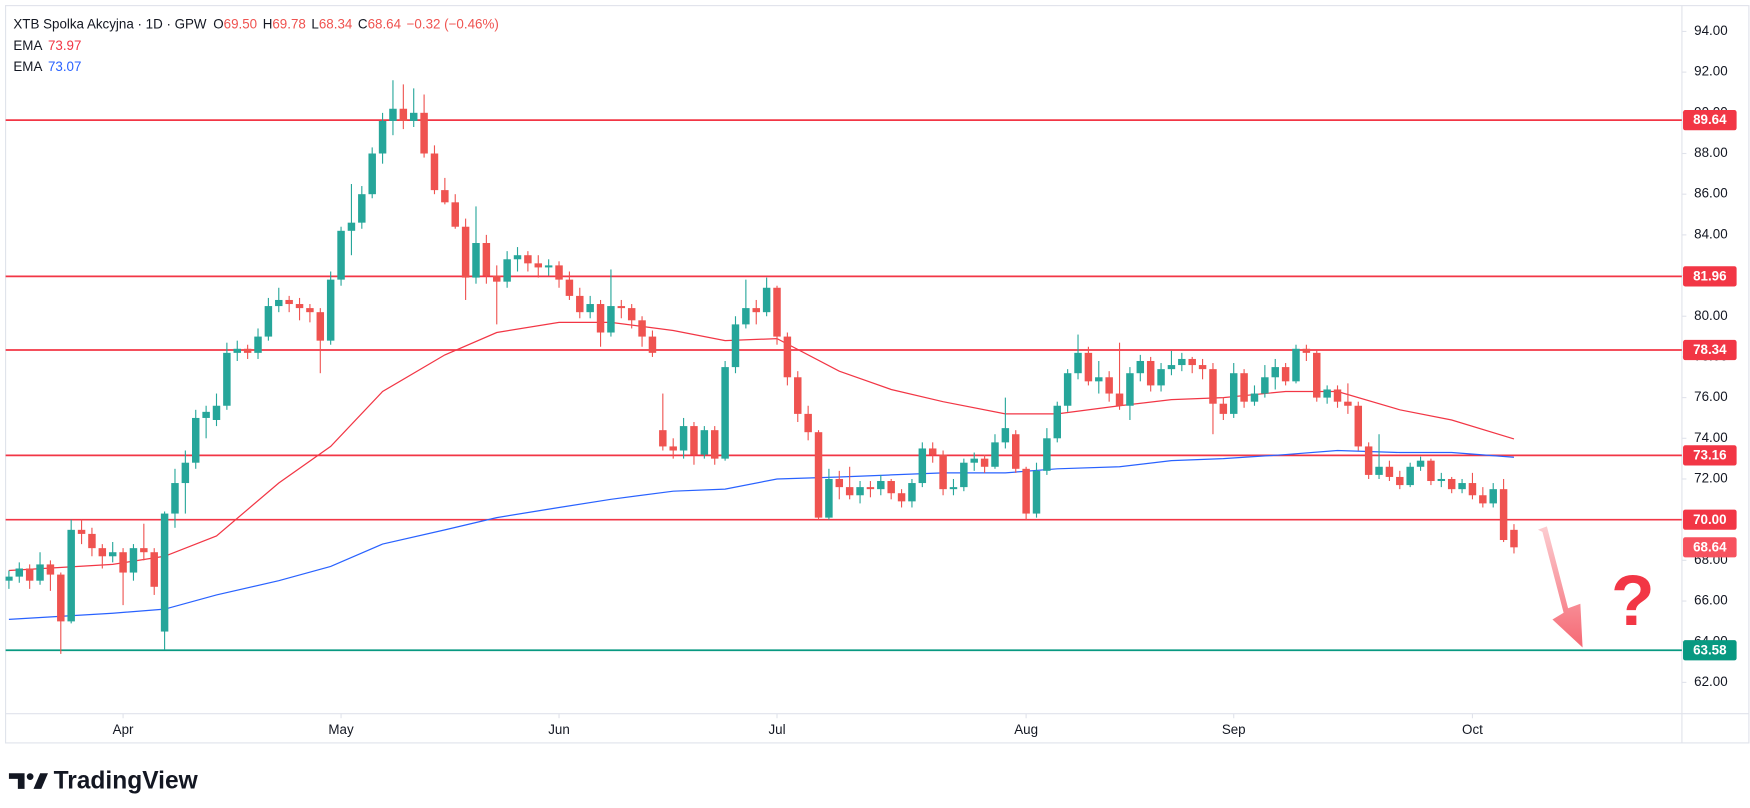 The width and height of the screenshot is (1750, 808). I want to click on y-tick-label: 86.00, so click(1710, 193).